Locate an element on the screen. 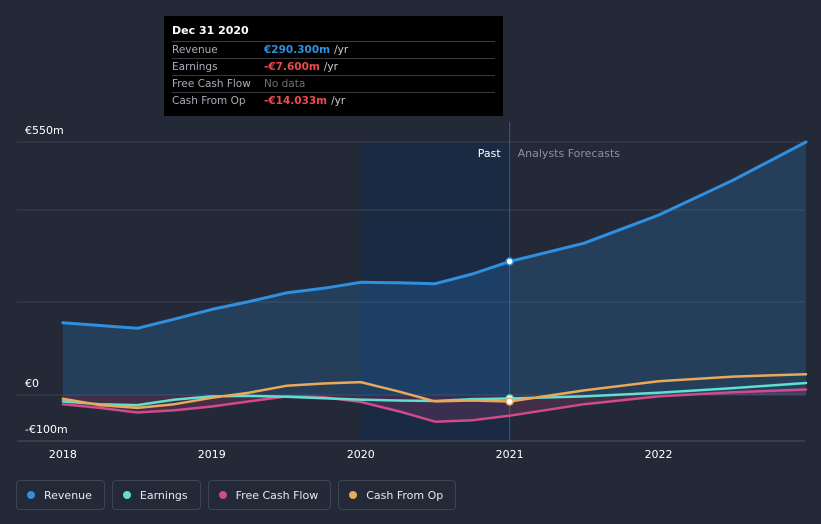 The image size is (821, 524). forecast-label: Analysts Forecasts is located at coordinates (569, 153).